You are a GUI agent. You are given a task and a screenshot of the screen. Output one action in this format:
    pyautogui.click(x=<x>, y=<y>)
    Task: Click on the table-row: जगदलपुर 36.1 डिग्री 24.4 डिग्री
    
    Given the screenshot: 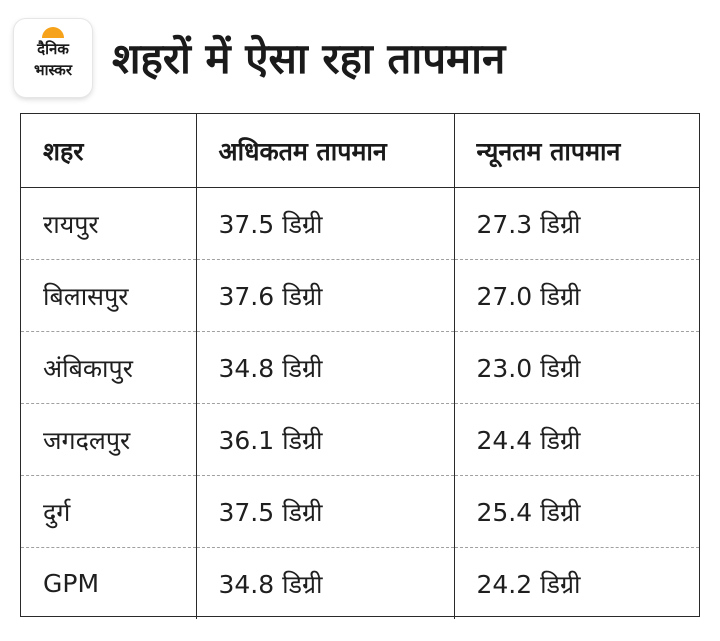 What is the action you would take?
    pyautogui.click(x=360, y=439)
    